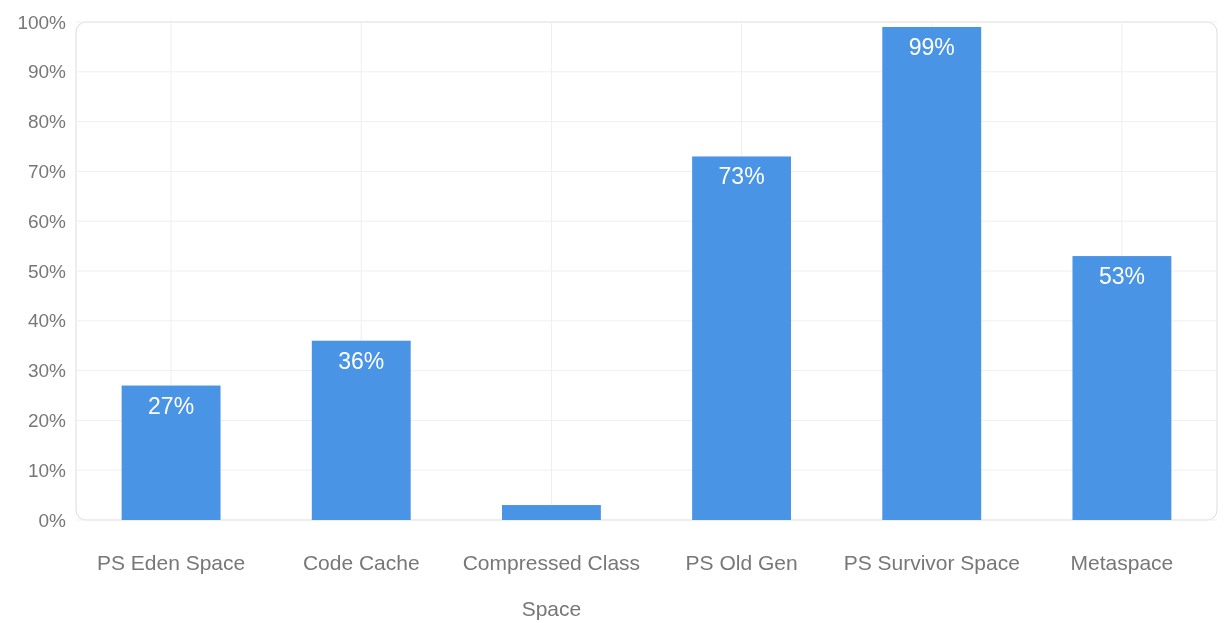 Image resolution: width=1225 pixels, height=623 pixels. Describe the element at coordinates (47, 72) in the screenshot. I see `y-tick-label: 90%` at that location.